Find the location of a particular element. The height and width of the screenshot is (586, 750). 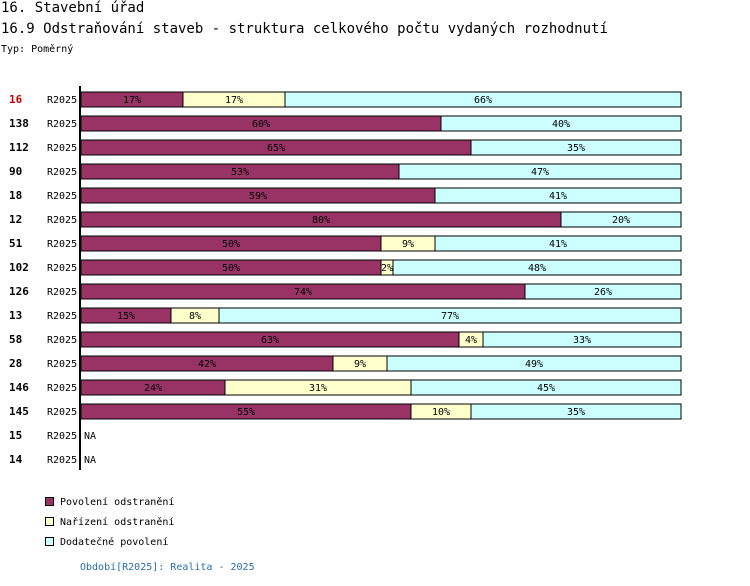

data-label-povoleni: 59% is located at coordinates (258, 196).